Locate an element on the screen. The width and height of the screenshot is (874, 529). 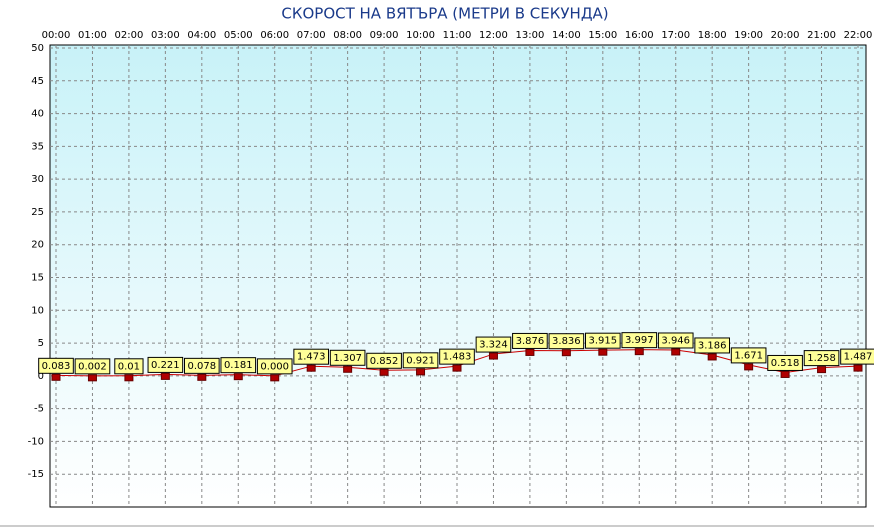
value-label: 1.473 is located at coordinates (311, 357).